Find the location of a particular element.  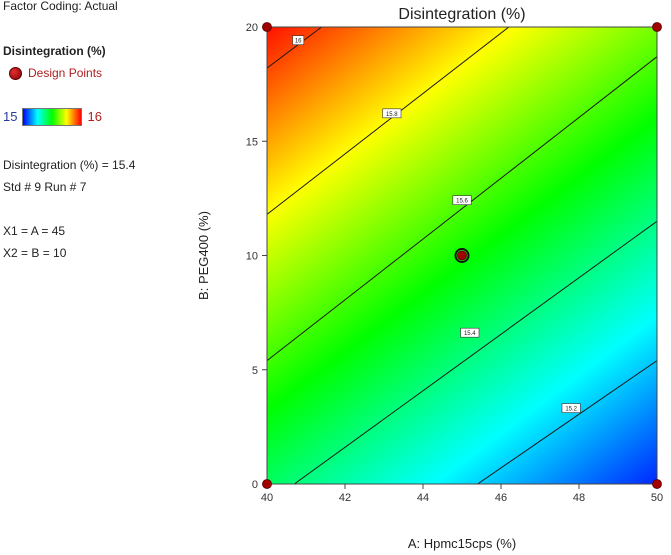

y-tick-label: 0 is located at coordinates (255, 485).